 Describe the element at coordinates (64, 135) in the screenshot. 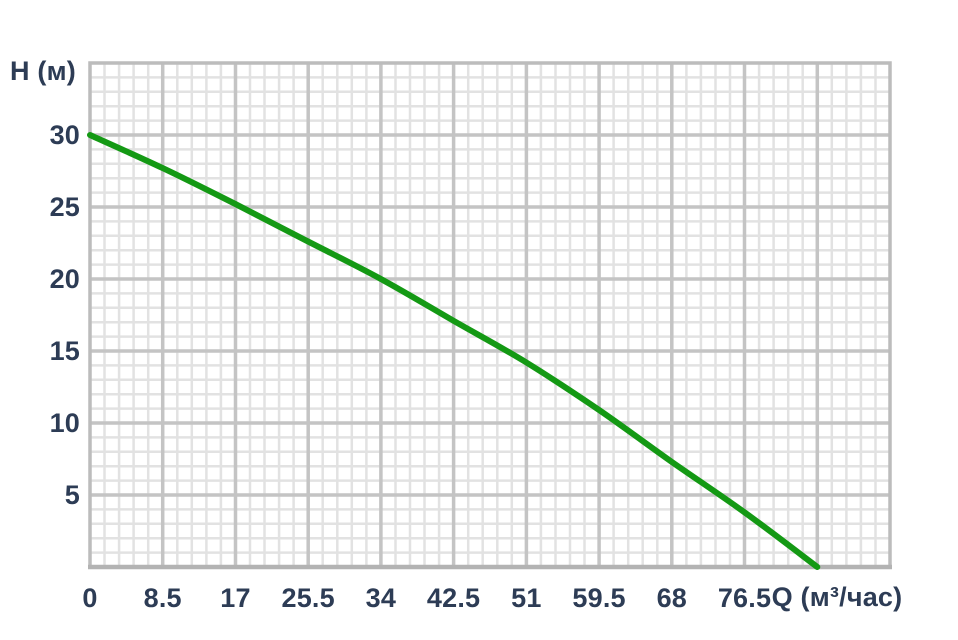

I see `y-tick-label: 30` at that location.